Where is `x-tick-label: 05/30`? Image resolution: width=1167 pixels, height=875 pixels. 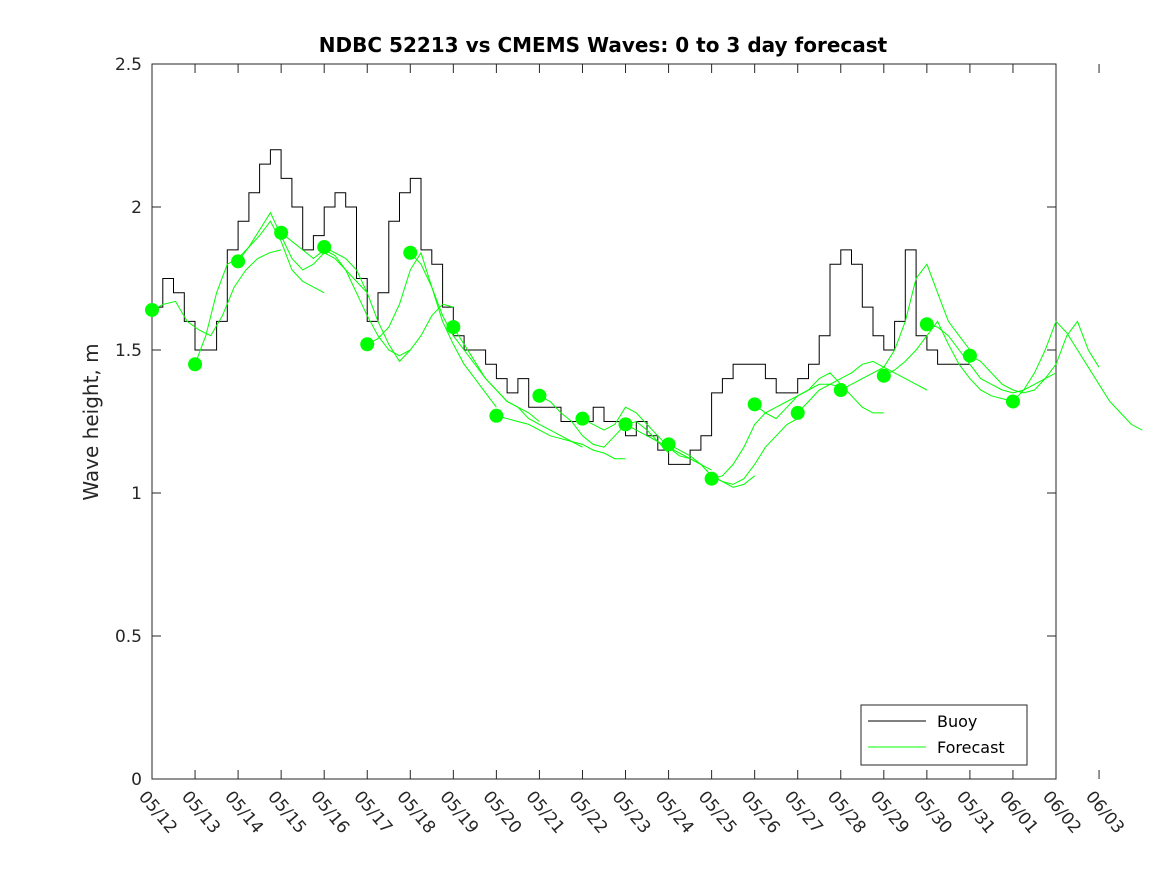
x-tick-label: 05/30 is located at coordinates (932, 812).